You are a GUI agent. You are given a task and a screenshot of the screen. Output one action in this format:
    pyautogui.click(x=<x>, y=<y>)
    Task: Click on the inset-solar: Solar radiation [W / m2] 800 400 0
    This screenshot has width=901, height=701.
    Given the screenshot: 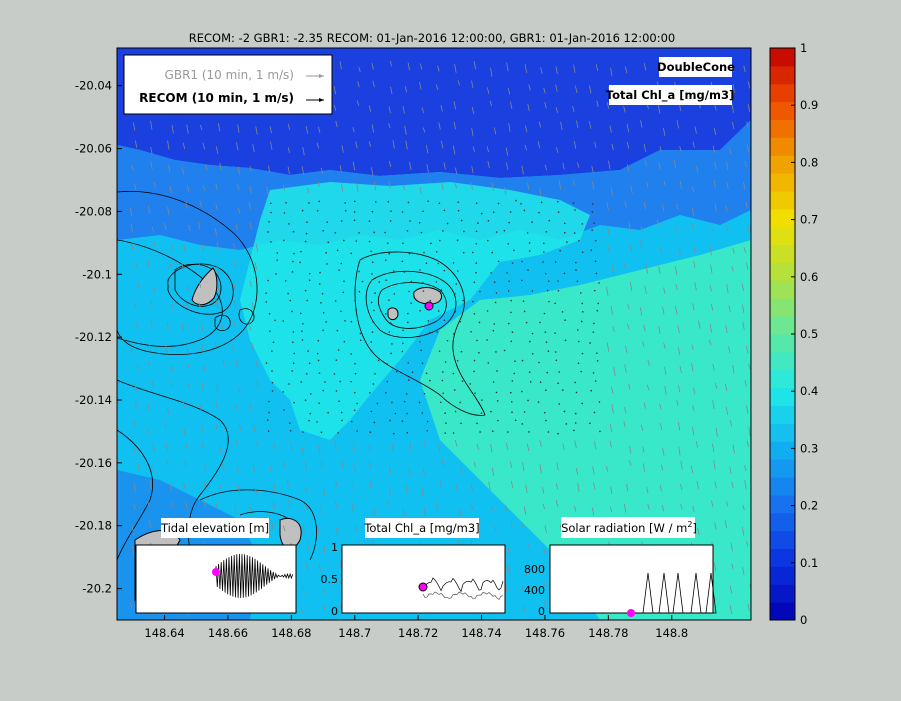 What is the action you would take?
    pyautogui.click(x=620, y=567)
    